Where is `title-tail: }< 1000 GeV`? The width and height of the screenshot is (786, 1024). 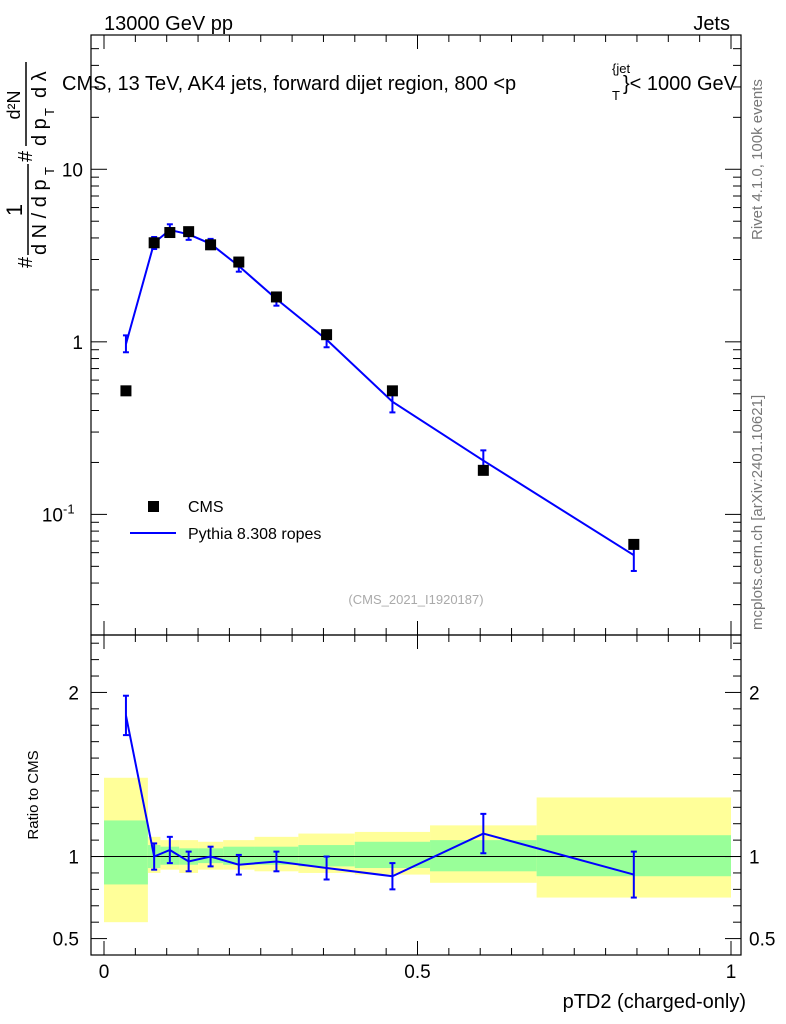 title-tail: }< 1000 GeV is located at coordinates (680, 84).